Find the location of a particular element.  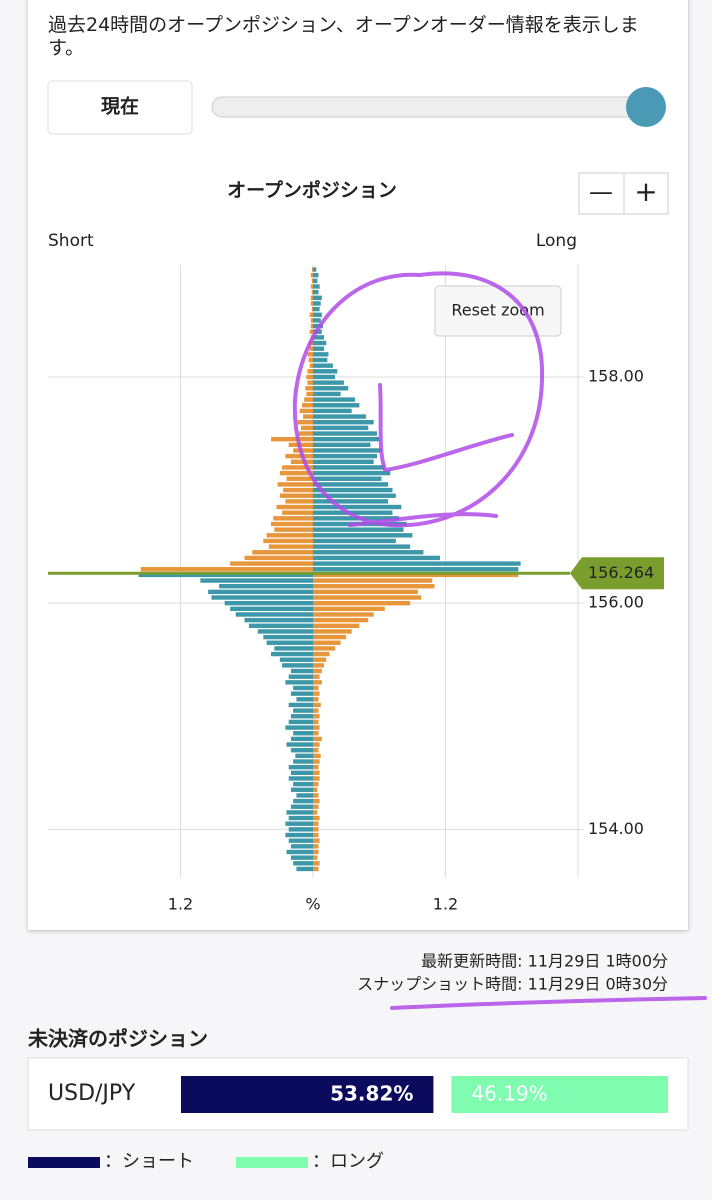

y-tick-label: 158.00 is located at coordinates (616, 375).